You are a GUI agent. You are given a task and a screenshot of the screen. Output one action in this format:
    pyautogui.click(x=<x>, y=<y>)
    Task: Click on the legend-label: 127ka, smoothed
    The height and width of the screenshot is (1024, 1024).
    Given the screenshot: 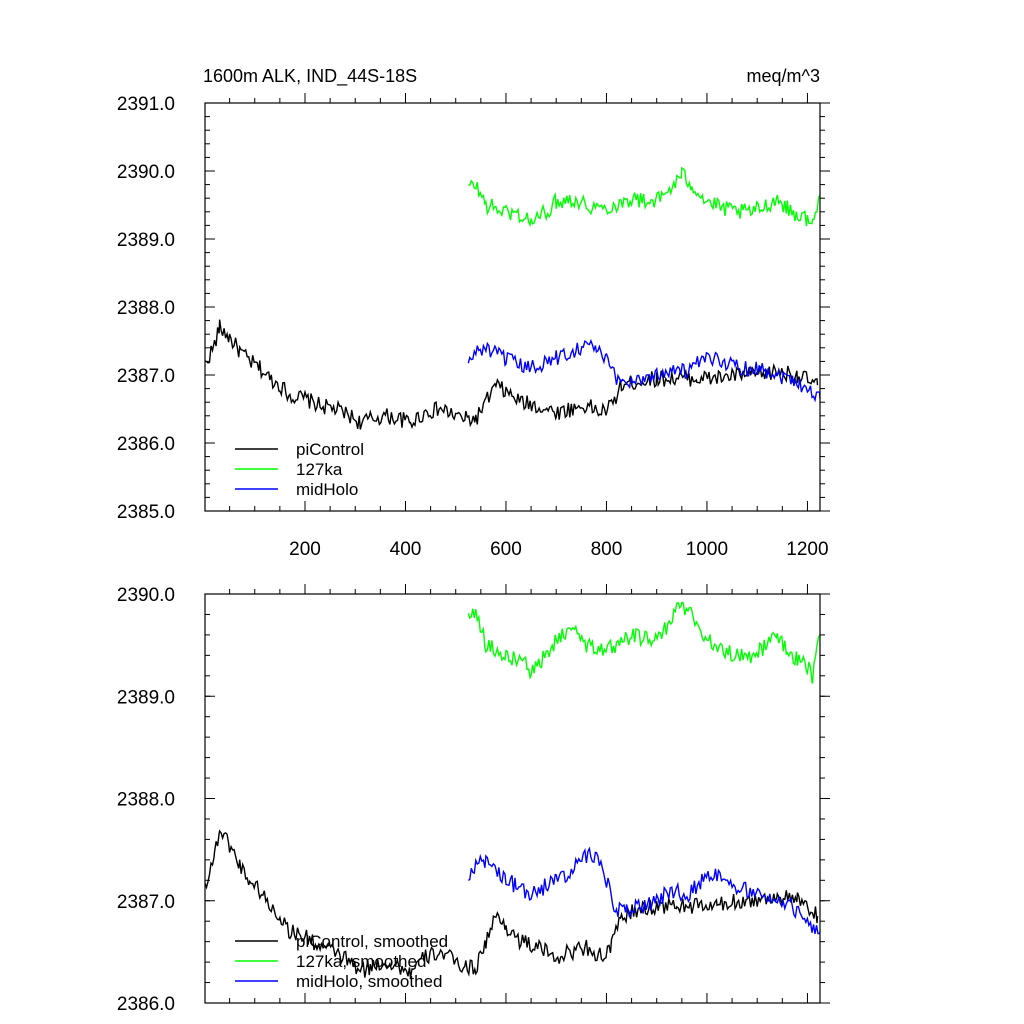 What is the action you would take?
    pyautogui.click(x=361, y=961)
    